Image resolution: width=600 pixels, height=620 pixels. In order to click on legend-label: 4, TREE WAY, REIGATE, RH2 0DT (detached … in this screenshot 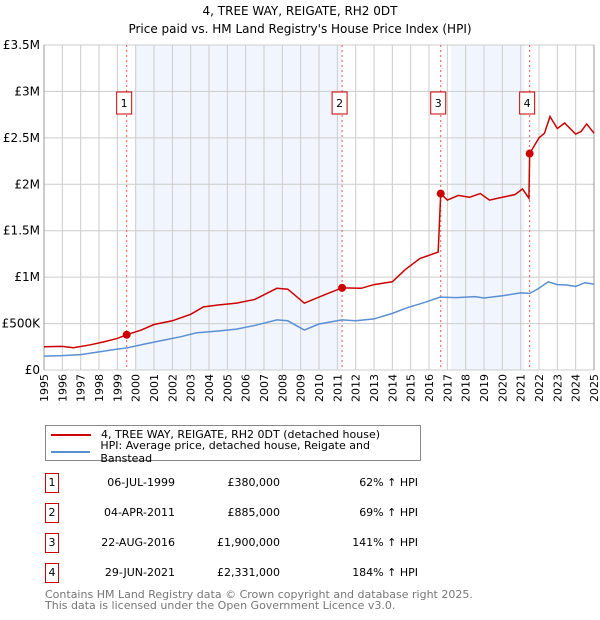, I will do `click(241, 434)`.